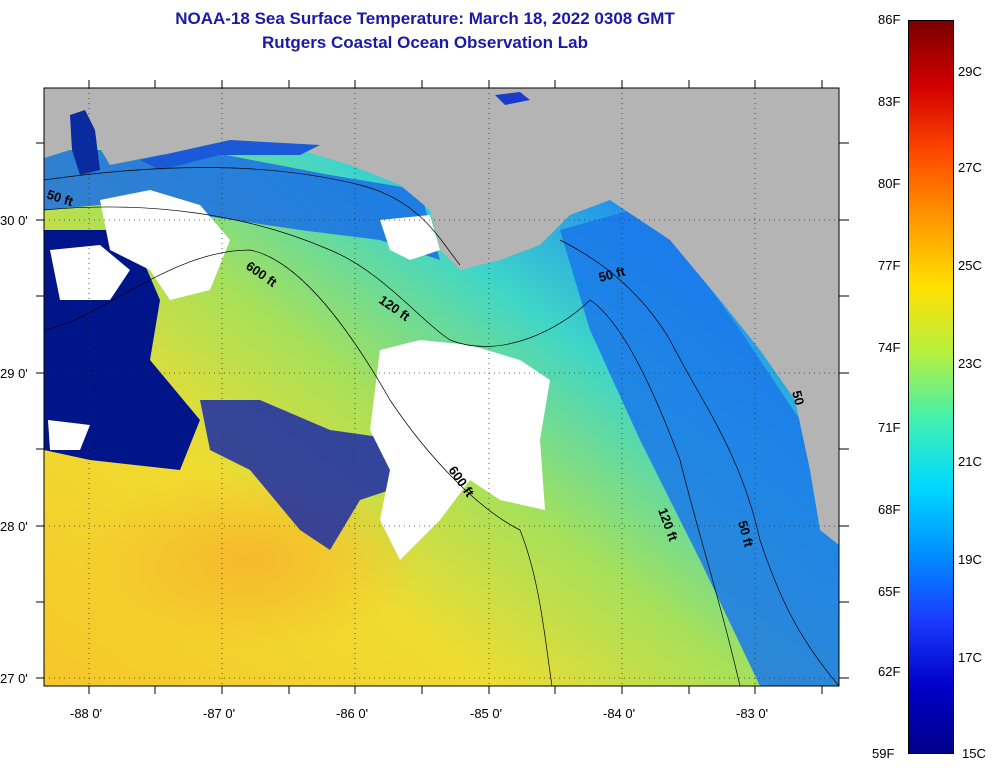  What do you see at coordinates (798, 398) in the screenshot?
I see `depth-label: 50` at bounding box center [798, 398].